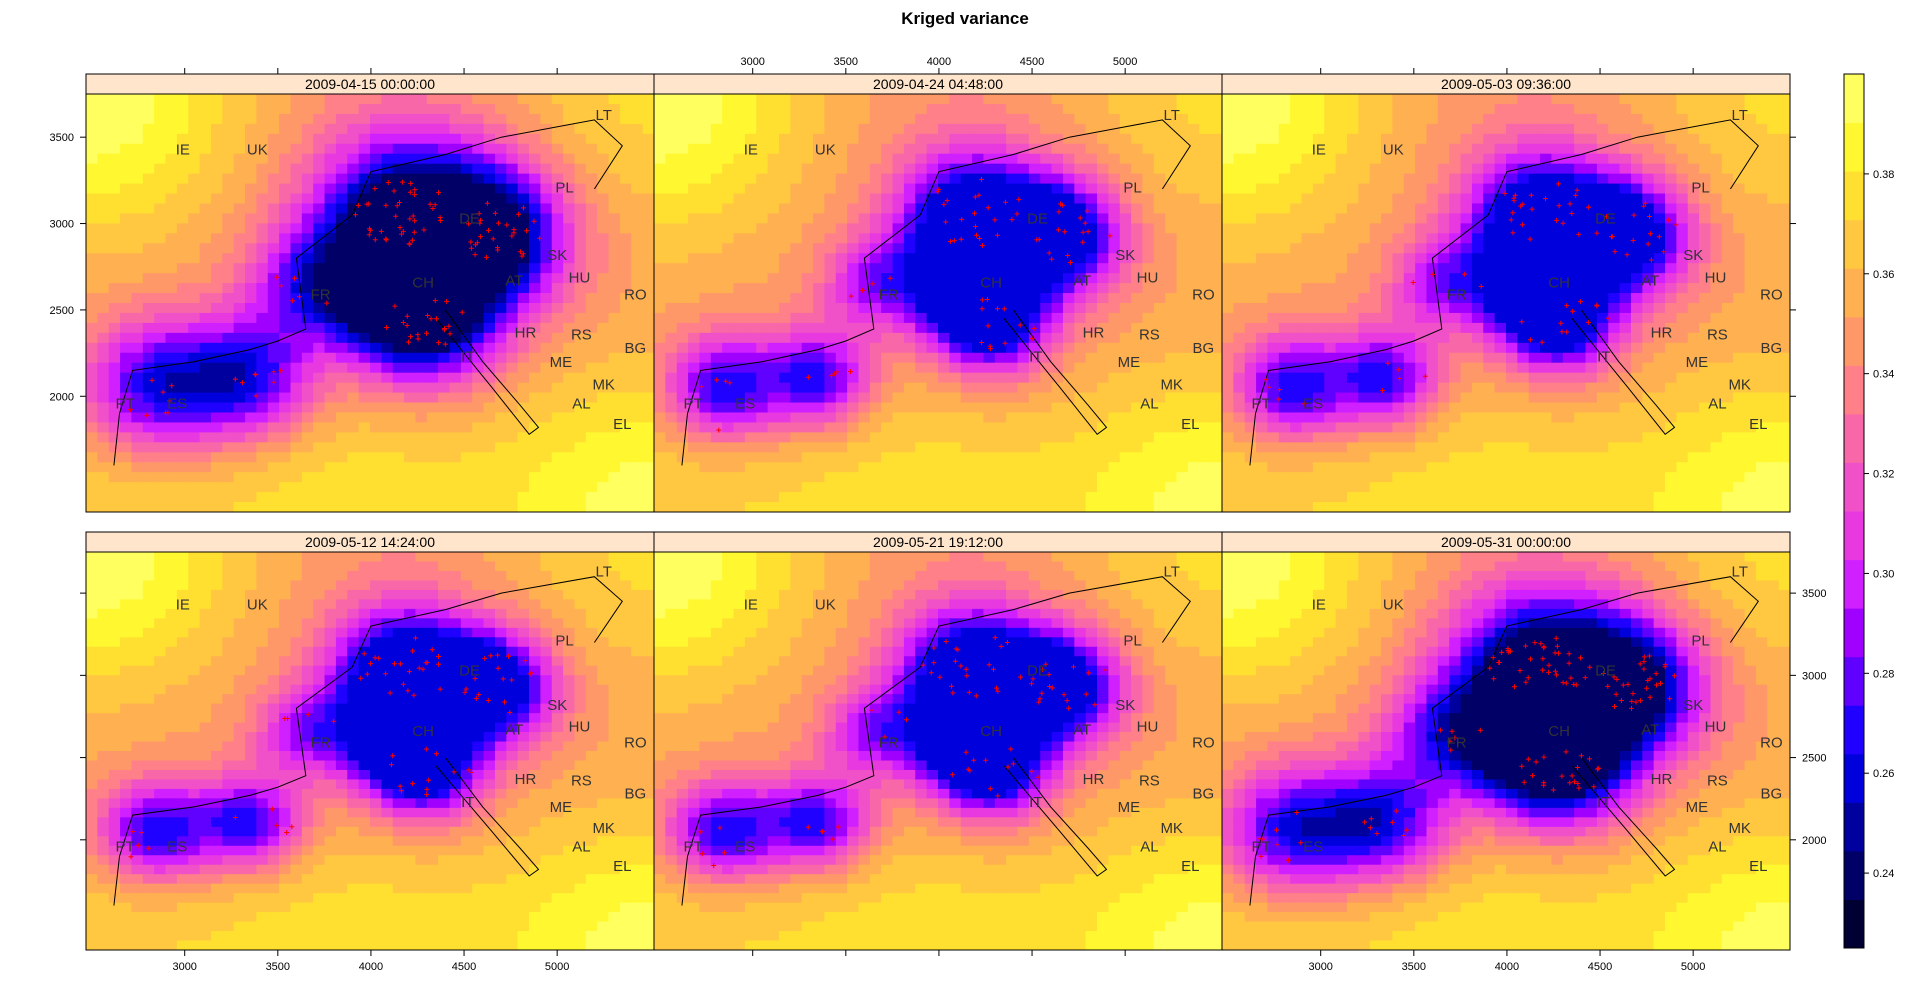 The image size is (1920, 997). I want to click on station-markers, so click(335, 298).